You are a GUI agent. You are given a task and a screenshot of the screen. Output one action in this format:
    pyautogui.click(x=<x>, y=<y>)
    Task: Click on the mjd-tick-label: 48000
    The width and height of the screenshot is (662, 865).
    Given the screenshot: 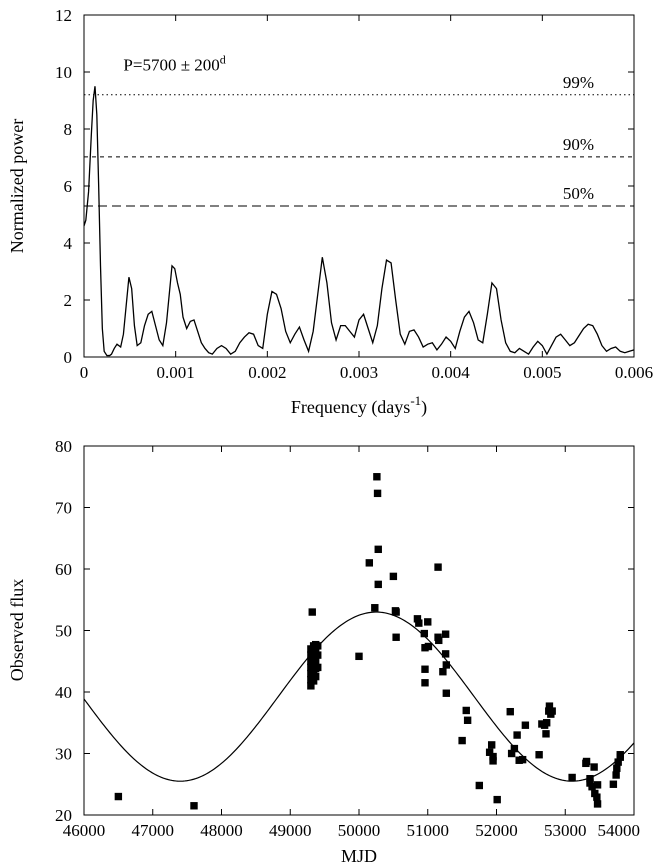 What is the action you would take?
    pyautogui.click(x=221, y=830)
    